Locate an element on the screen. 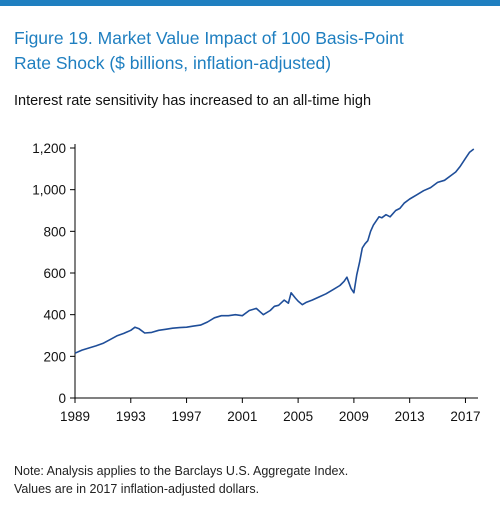  x-tick-label: 2001 is located at coordinates (242, 416).